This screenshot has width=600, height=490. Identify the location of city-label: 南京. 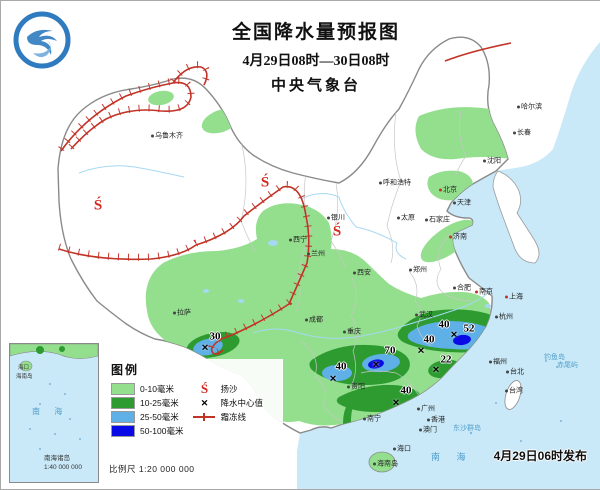
(484, 292).